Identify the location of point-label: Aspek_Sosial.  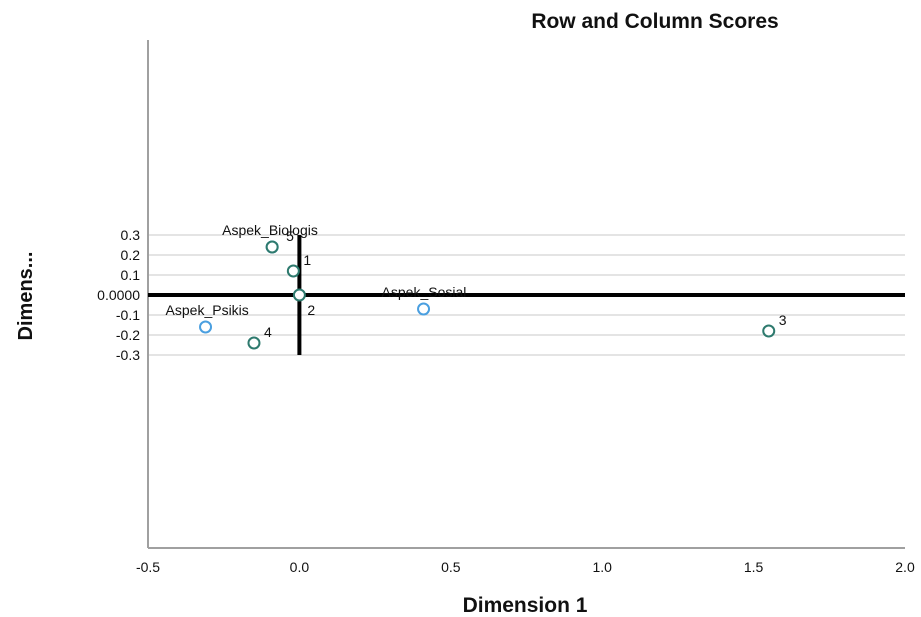
(424, 292).